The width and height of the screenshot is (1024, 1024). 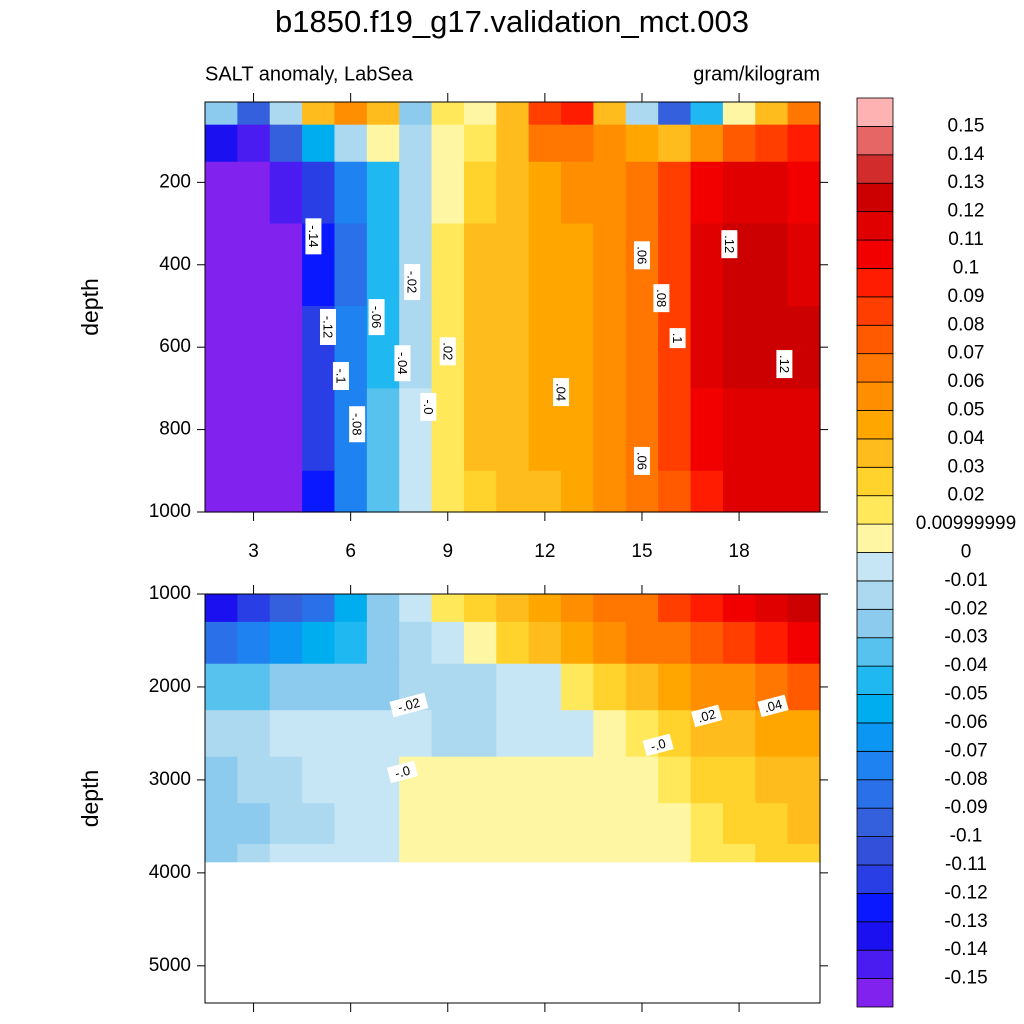 What do you see at coordinates (175, 346) in the screenshot?
I see `y-tick-label: 600` at bounding box center [175, 346].